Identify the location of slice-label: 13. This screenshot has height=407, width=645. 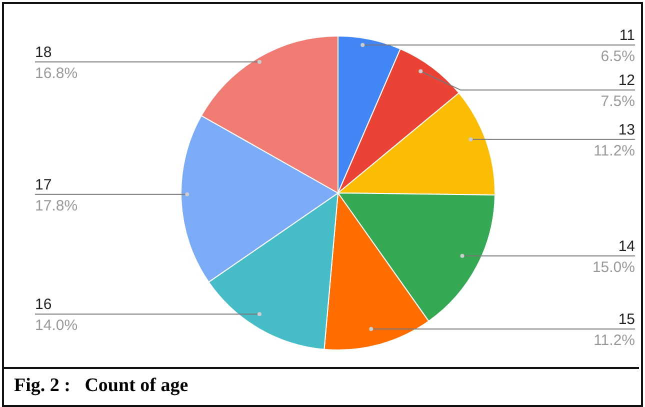
(626, 129).